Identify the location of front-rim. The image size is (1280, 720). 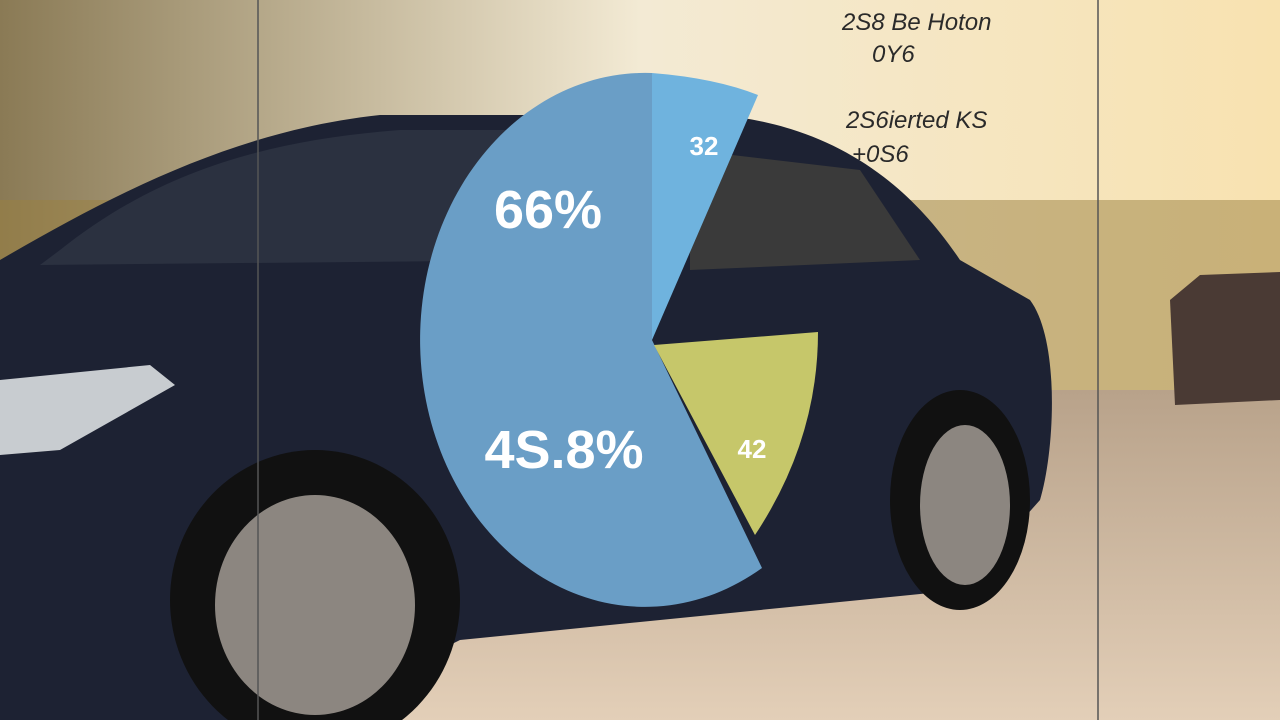
(315, 605).